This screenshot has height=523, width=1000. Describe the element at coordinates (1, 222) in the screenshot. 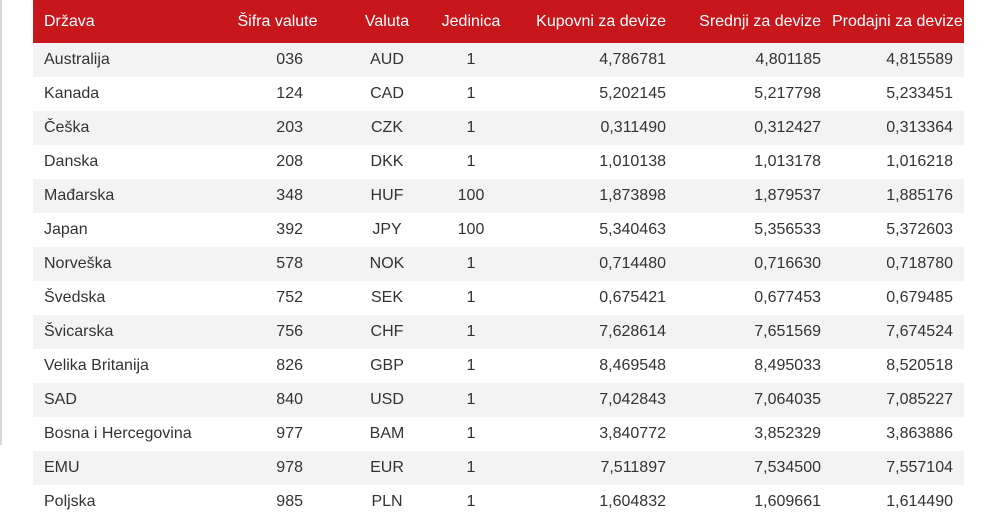

I see `left-border-rule` at that location.